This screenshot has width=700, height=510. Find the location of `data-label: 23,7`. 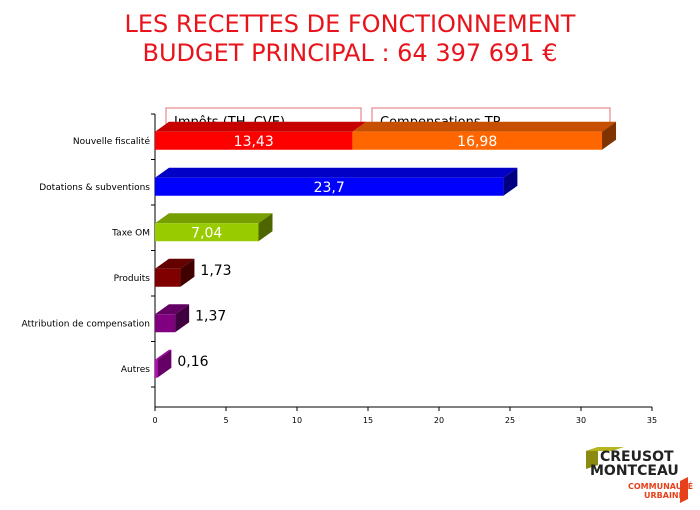

data-label: 23,7 is located at coordinates (329, 188).